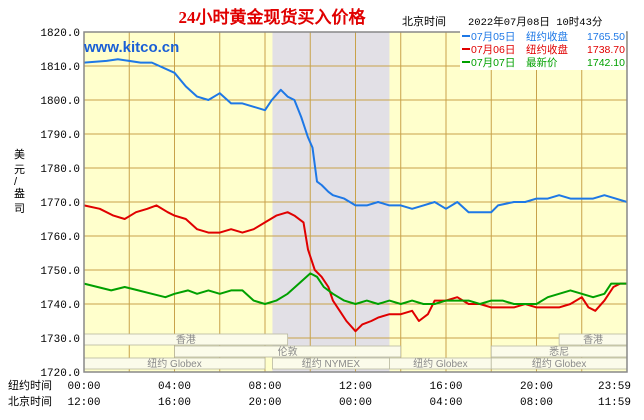  Describe the element at coordinates (131, 47) in the screenshot. I see `watermark: www.kitco.cn` at that location.